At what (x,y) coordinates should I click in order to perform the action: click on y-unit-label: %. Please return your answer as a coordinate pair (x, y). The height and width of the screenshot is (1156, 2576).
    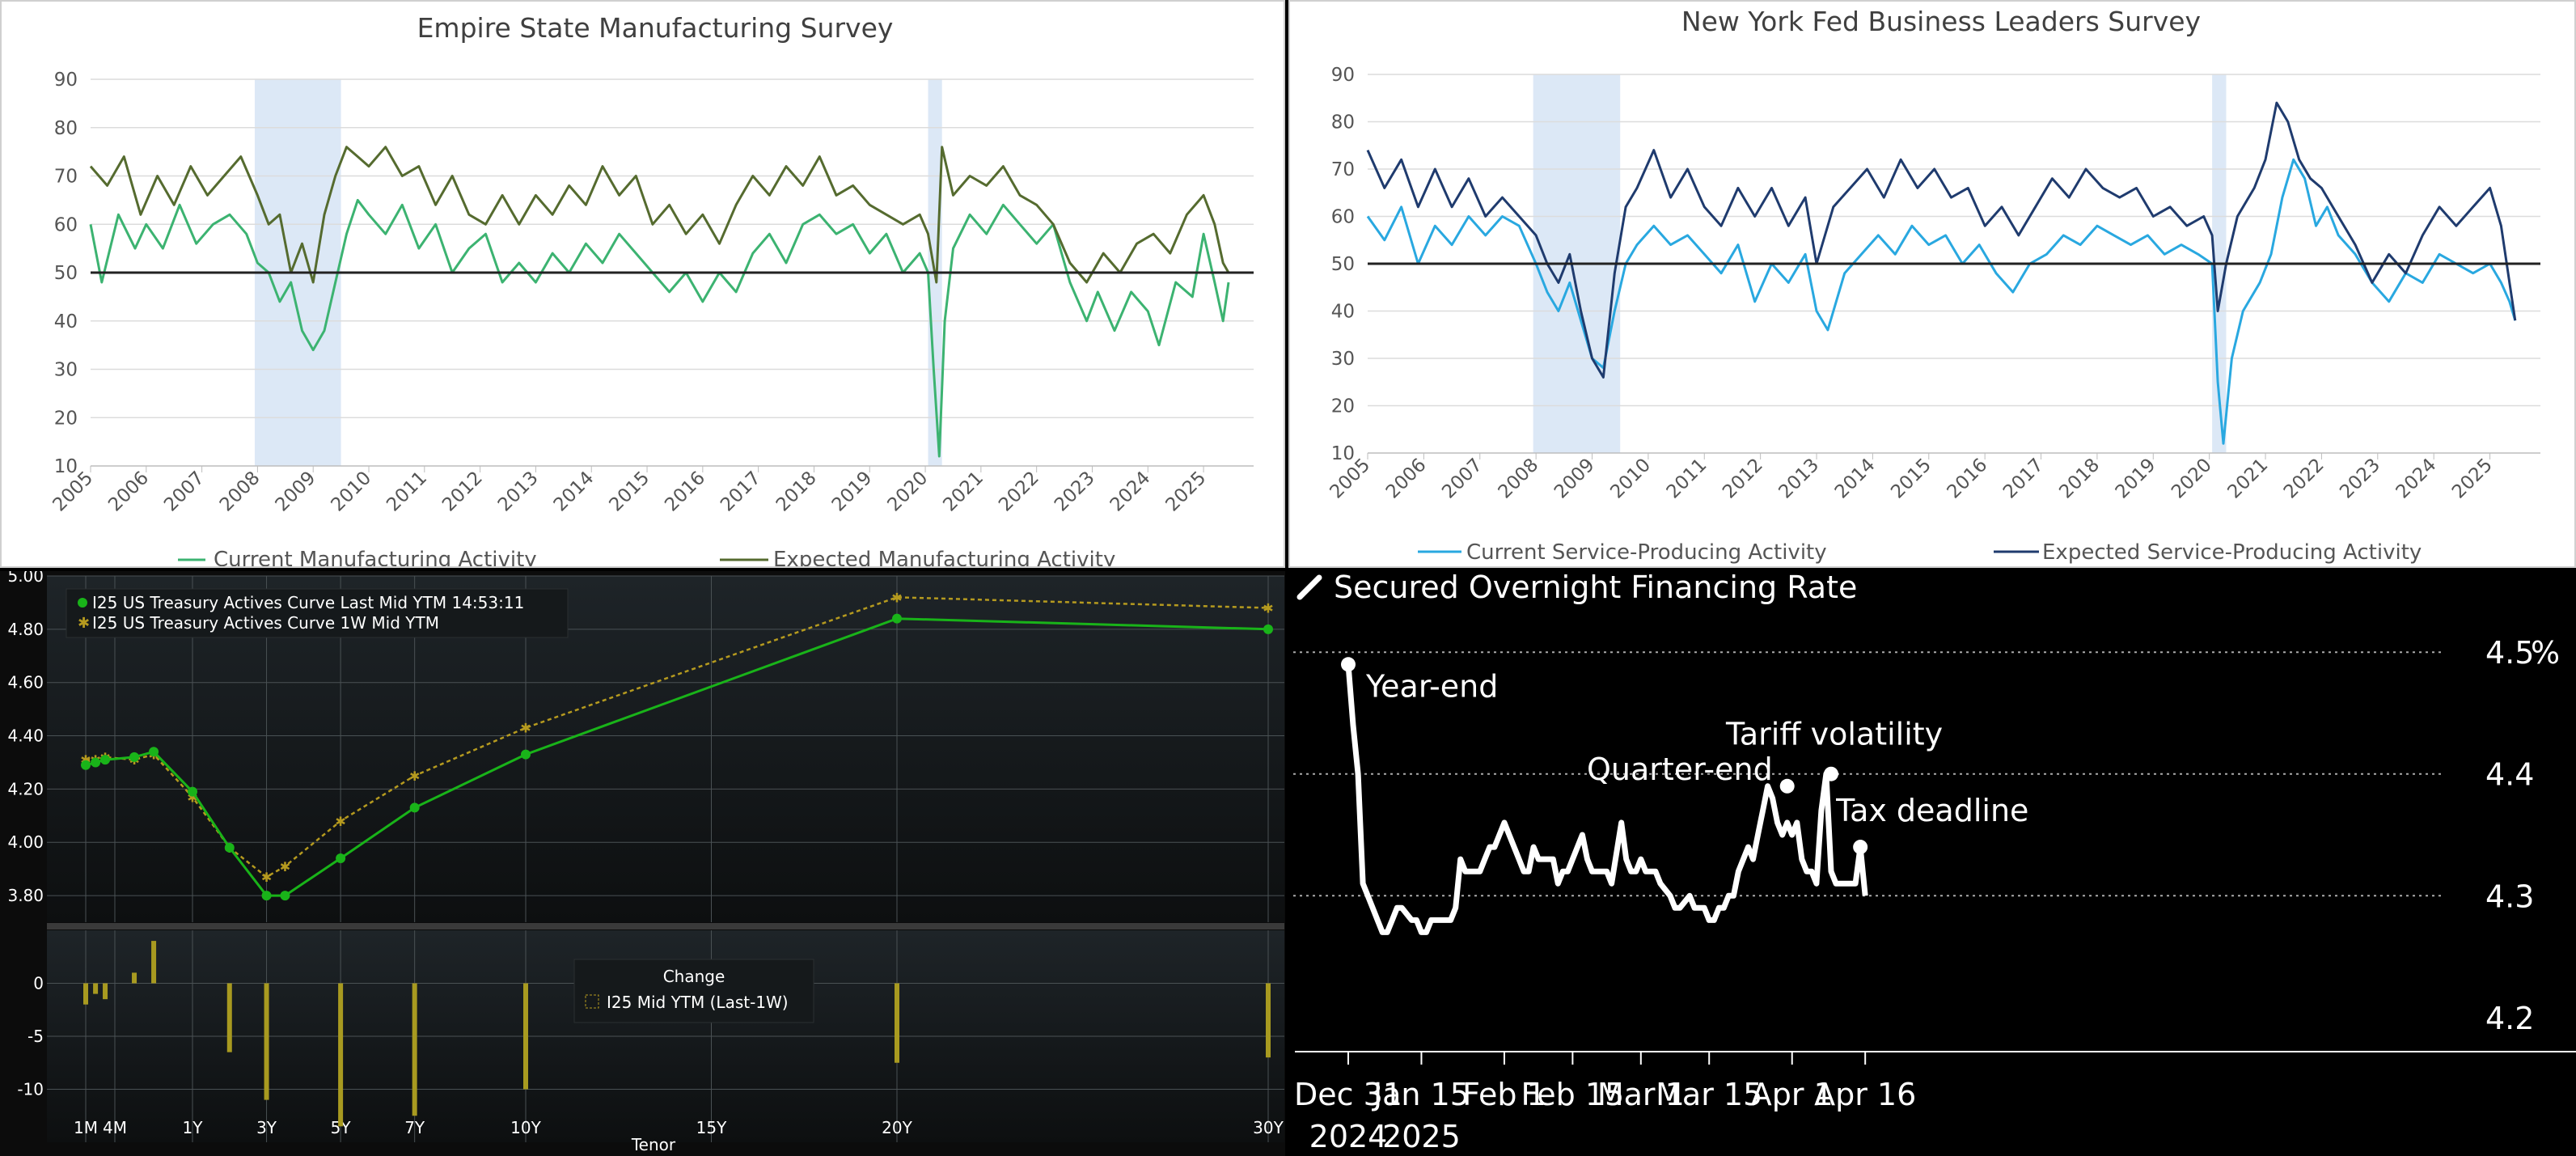
    Looking at the image, I should click on (2546, 653).